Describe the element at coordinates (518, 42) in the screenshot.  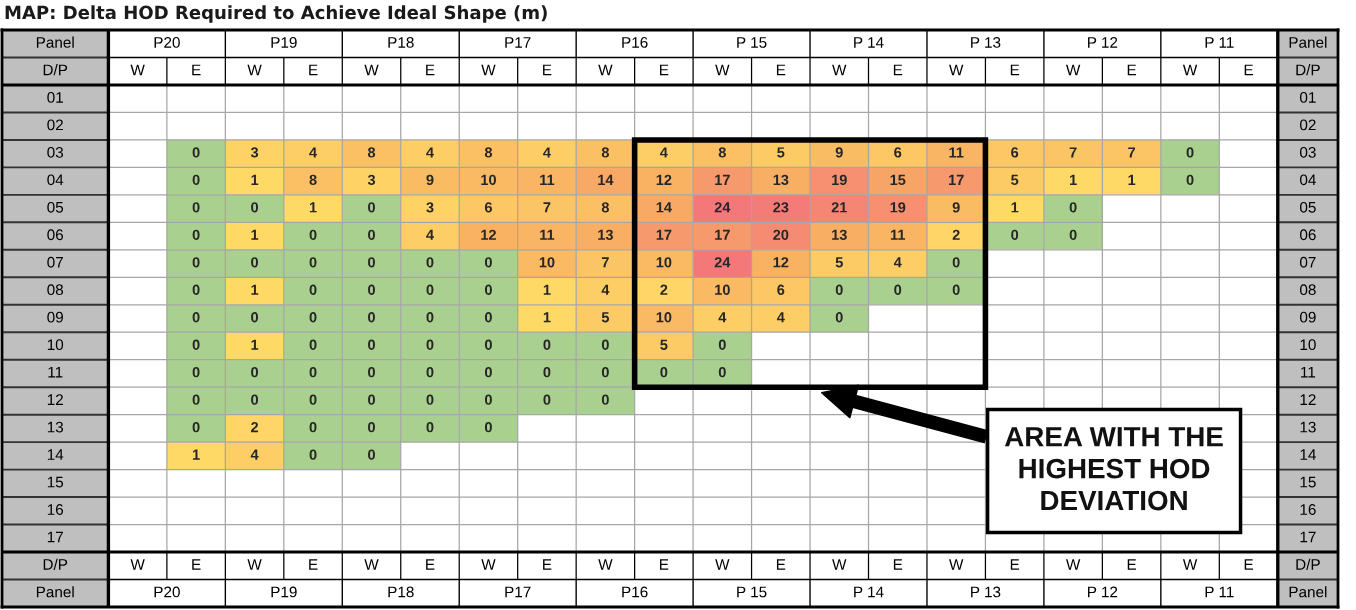
I see `text: P17` at that location.